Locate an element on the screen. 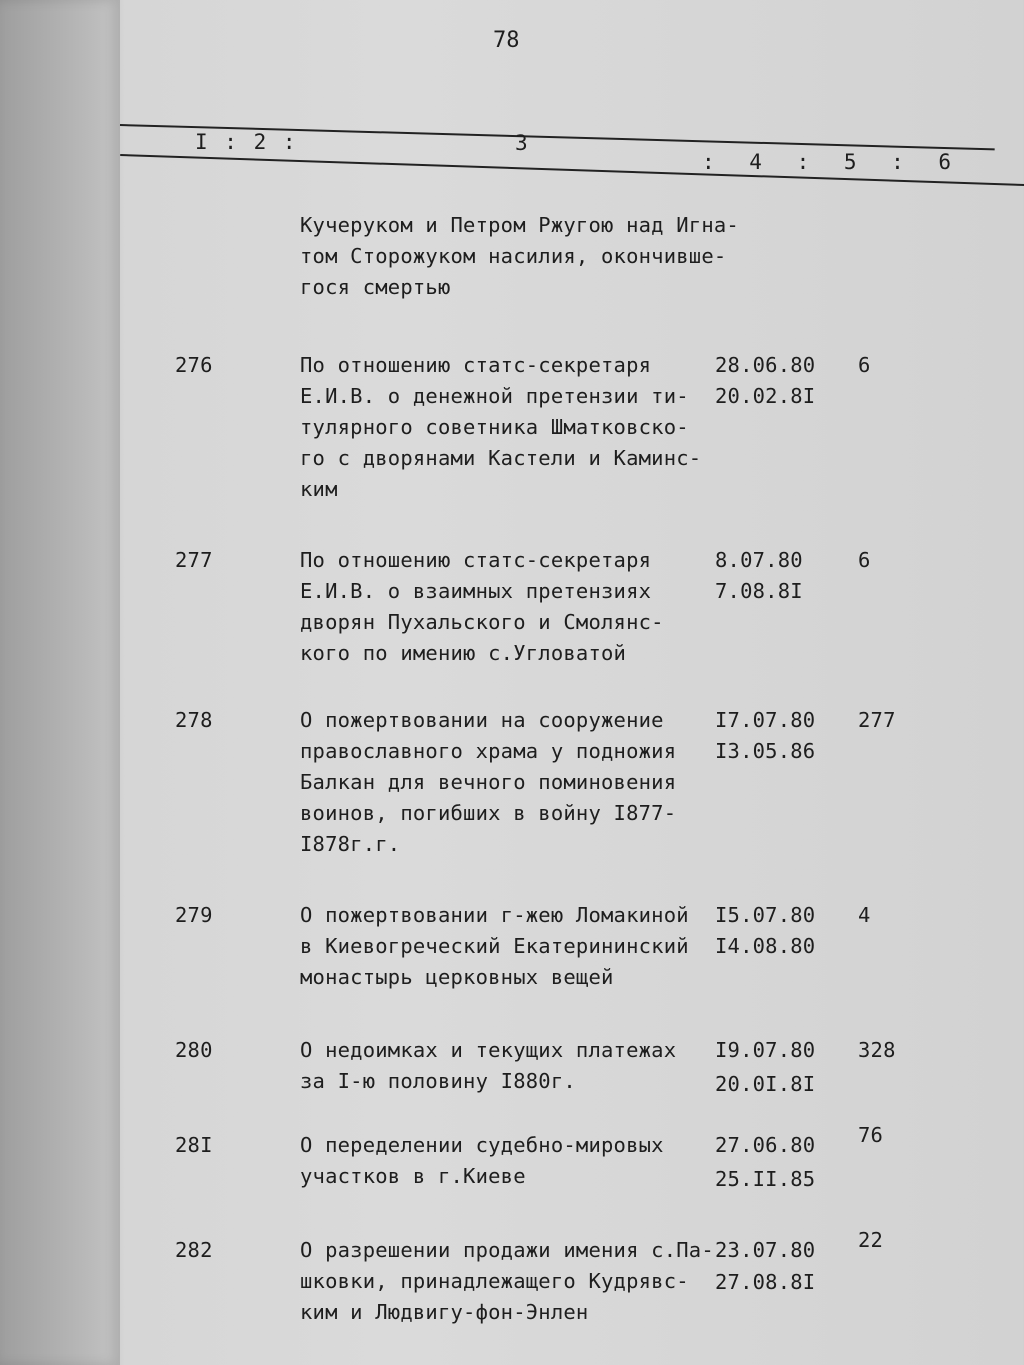  entry-description-line: I878г.г. is located at coordinates (350, 844).